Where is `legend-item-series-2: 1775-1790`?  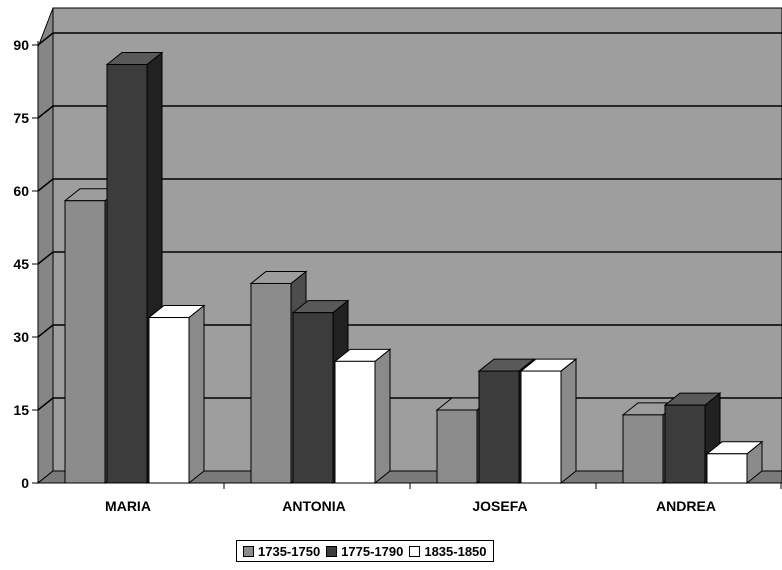 legend-item-series-2: 1775-1790 is located at coordinates (364, 551).